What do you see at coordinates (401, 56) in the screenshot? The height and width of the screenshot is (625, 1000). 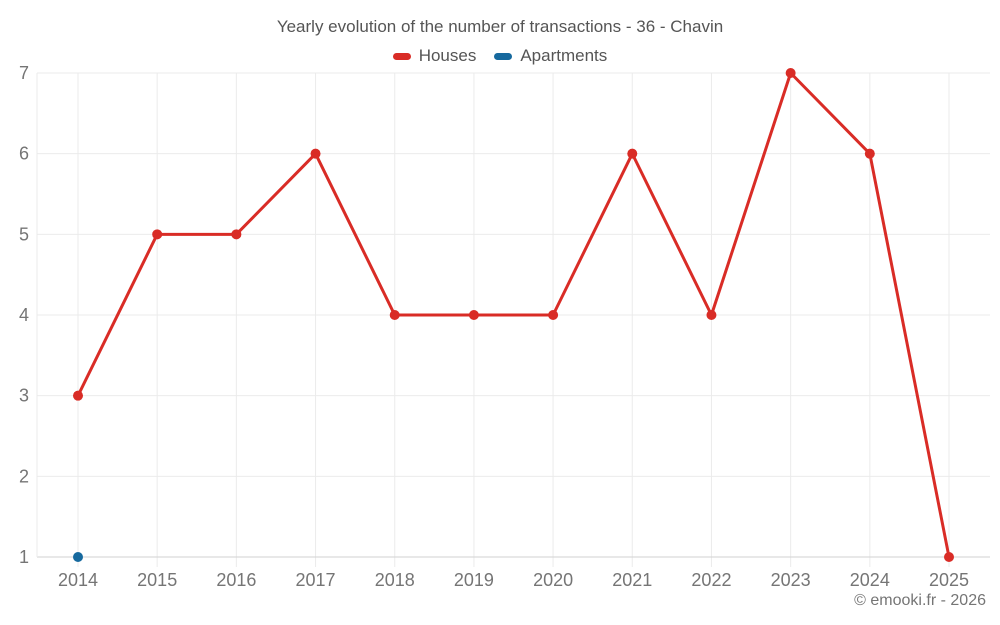 I see `houses-series-swatch-icon` at bounding box center [401, 56].